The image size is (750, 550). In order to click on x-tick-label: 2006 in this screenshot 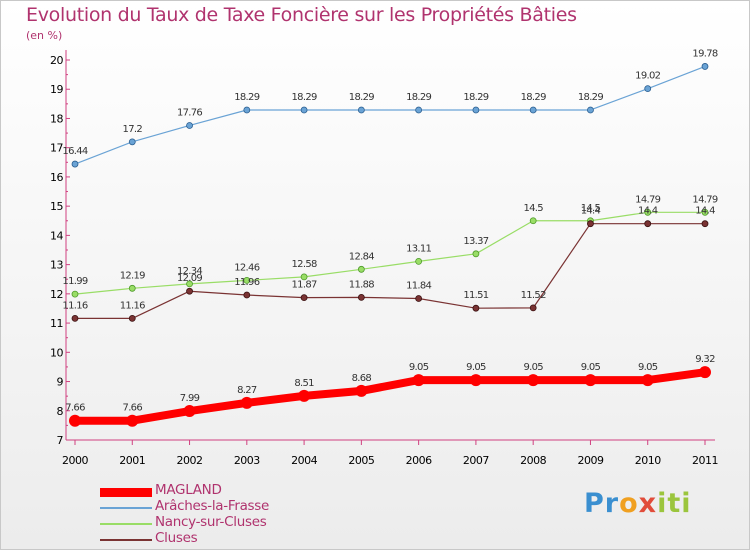, I will do `click(419, 460)`.